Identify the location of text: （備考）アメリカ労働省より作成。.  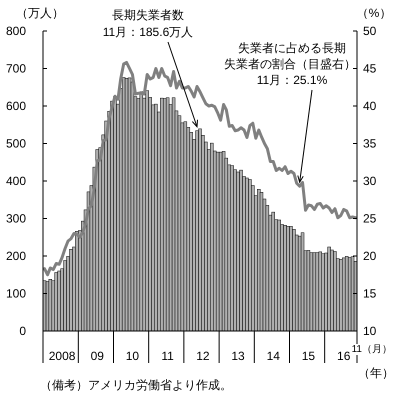
(136, 385).